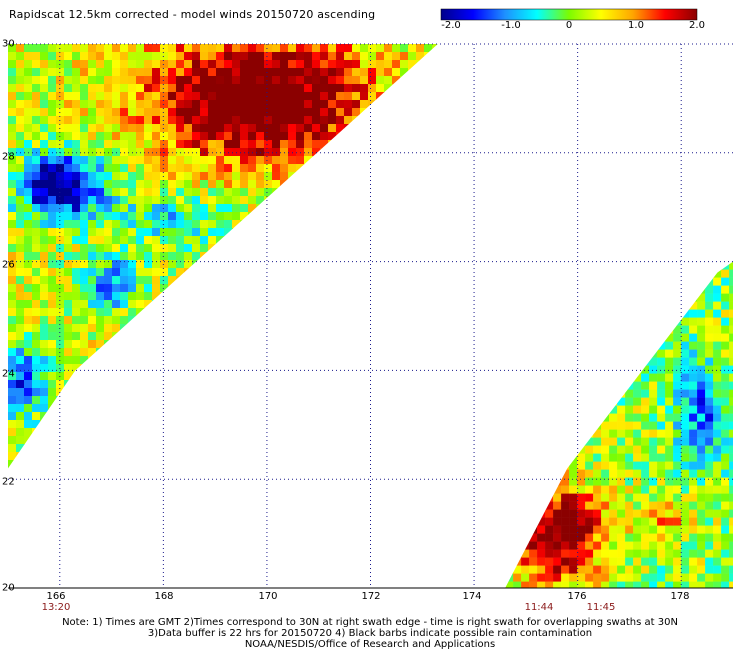 The width and height of the screenshot is (740, 650). I want to click on lon-label: 176, so click(577, 596).